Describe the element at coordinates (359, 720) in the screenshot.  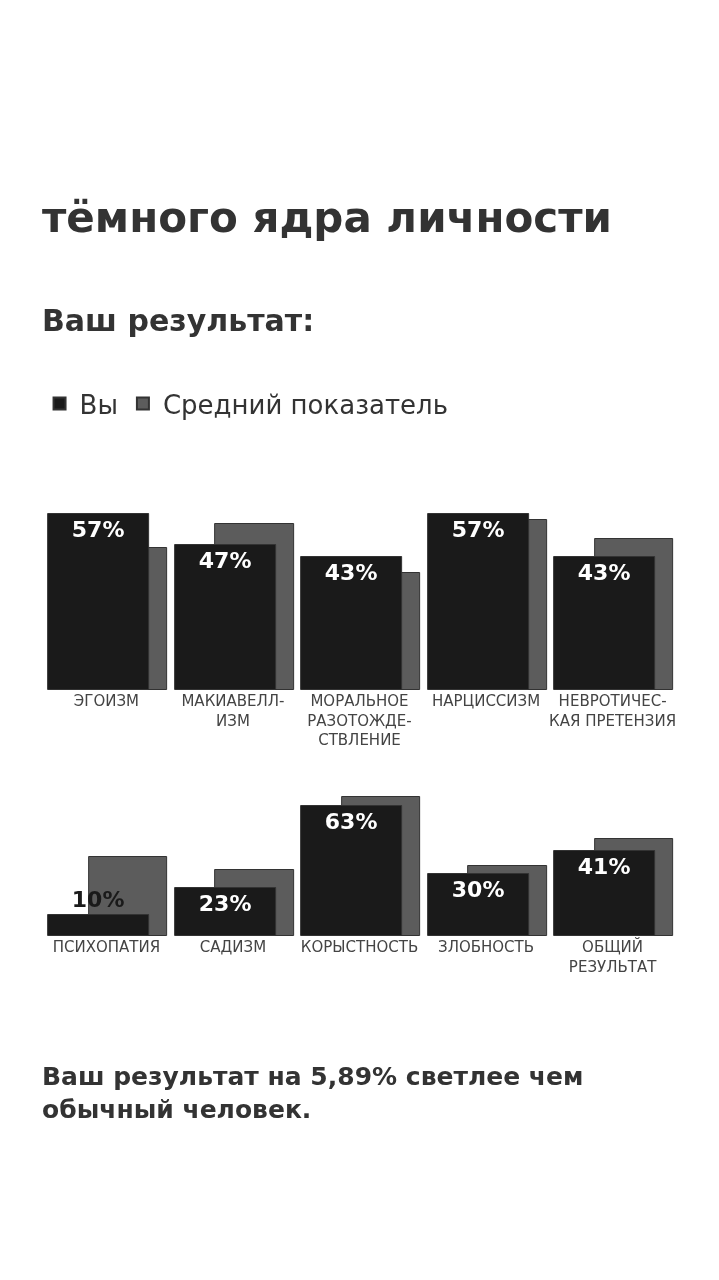
I see `x-tick-label: МОРАЛЬНОЕ РАЗОТОЖДЕ- СТВЛЕНИЕ` at that location.